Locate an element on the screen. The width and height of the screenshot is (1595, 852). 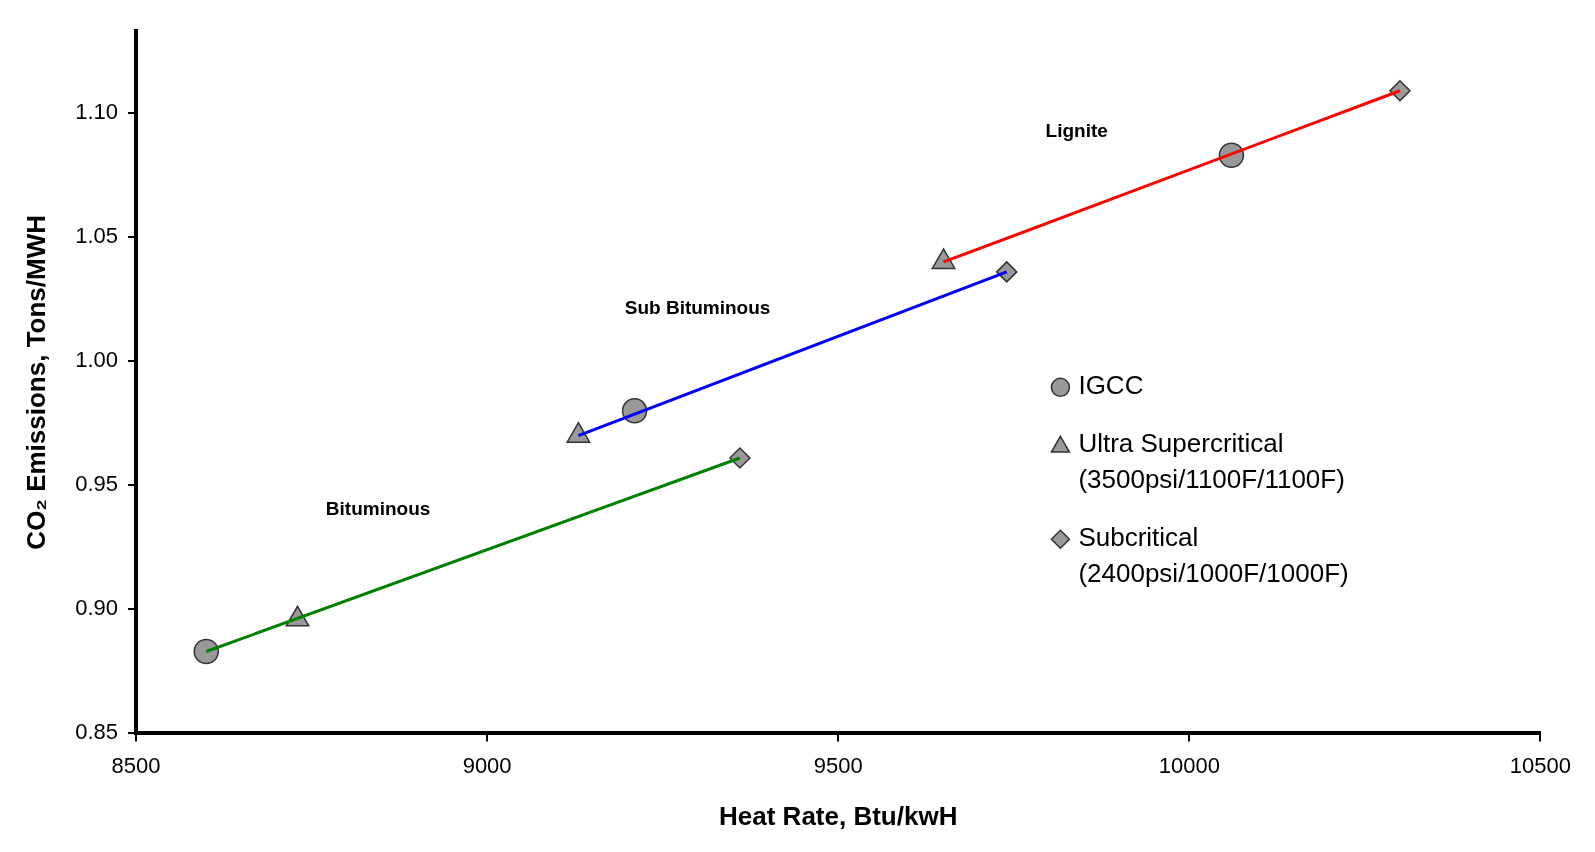
x-tick-label: 9000 is located at coordinates (487, 765).